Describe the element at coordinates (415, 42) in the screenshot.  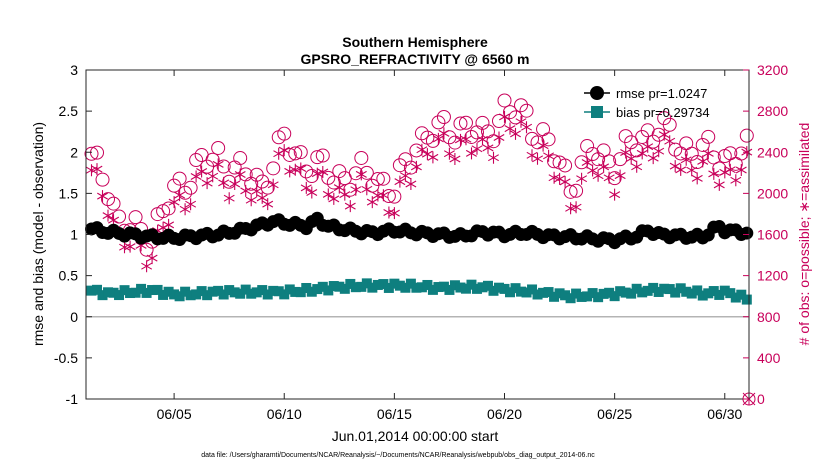
I see `chart-title: Southern Hemisphere` at that location.